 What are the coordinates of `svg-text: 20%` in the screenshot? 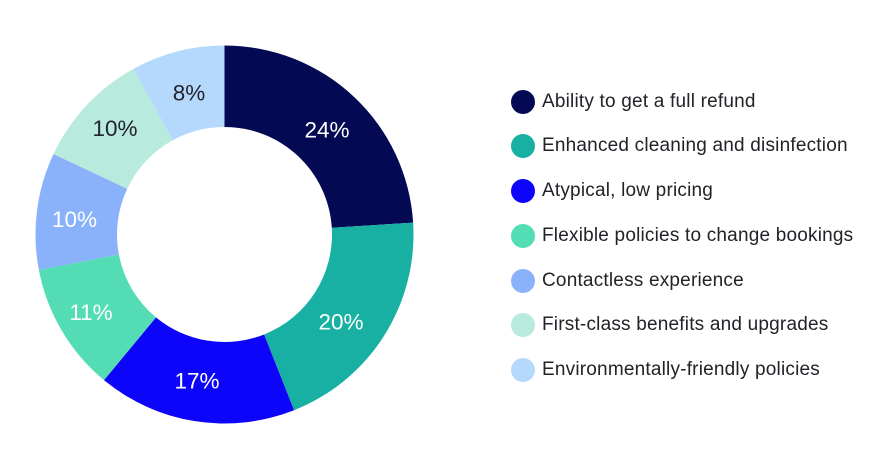 It's located at (340, 322).